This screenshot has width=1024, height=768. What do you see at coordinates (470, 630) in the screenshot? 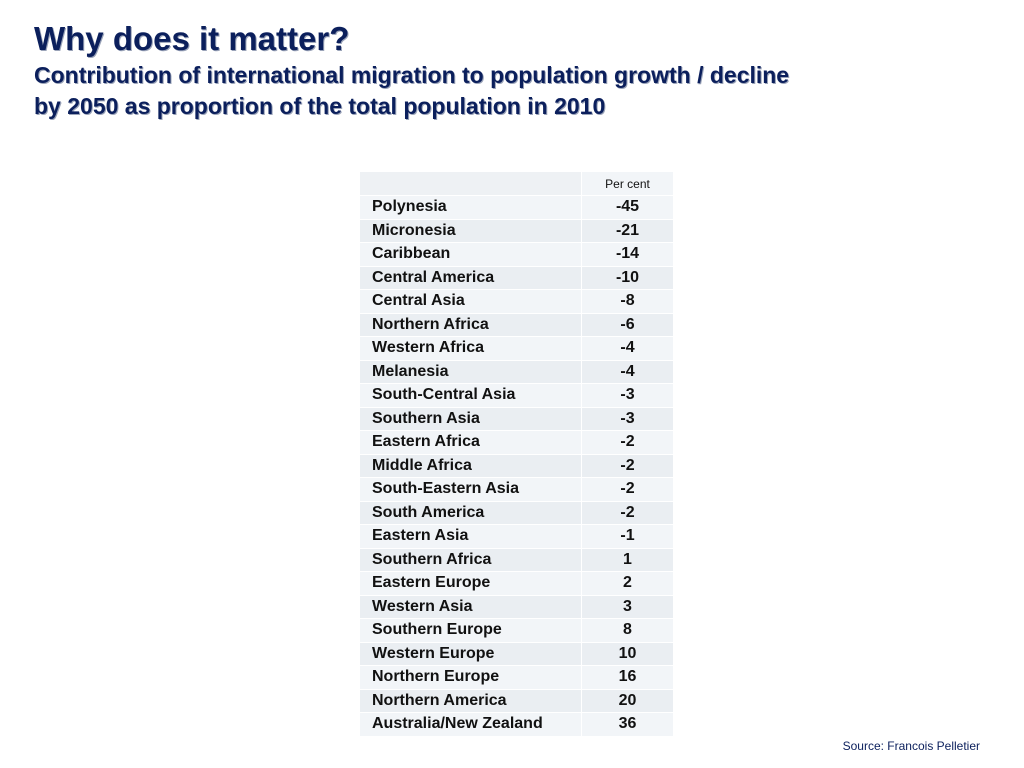
I see `region-cell: Southern Europe` at bounding box center [470, 630].